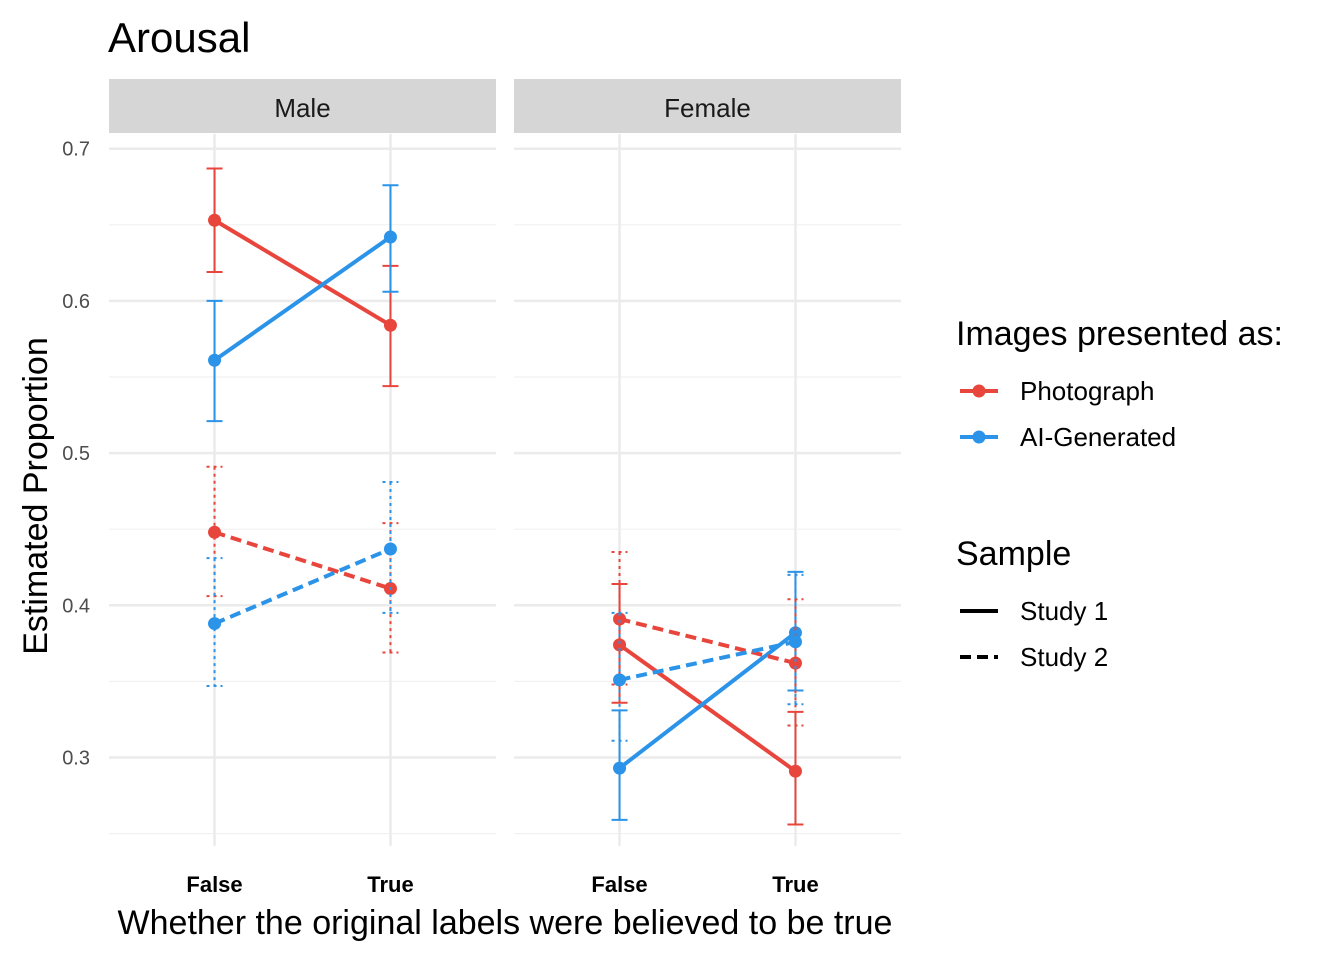  I want to click on legend-linetype-title: Sample, so click(1013, 554).